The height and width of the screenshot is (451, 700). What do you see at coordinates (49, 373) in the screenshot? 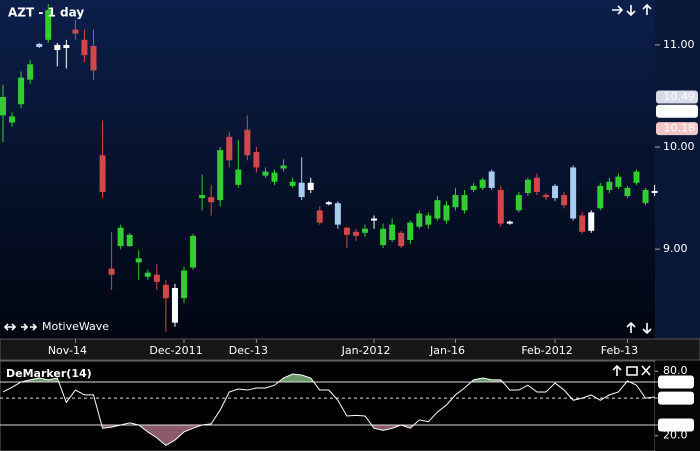
I see `indicator-title: DeMarker(14)` at bounding box center [49, 373].